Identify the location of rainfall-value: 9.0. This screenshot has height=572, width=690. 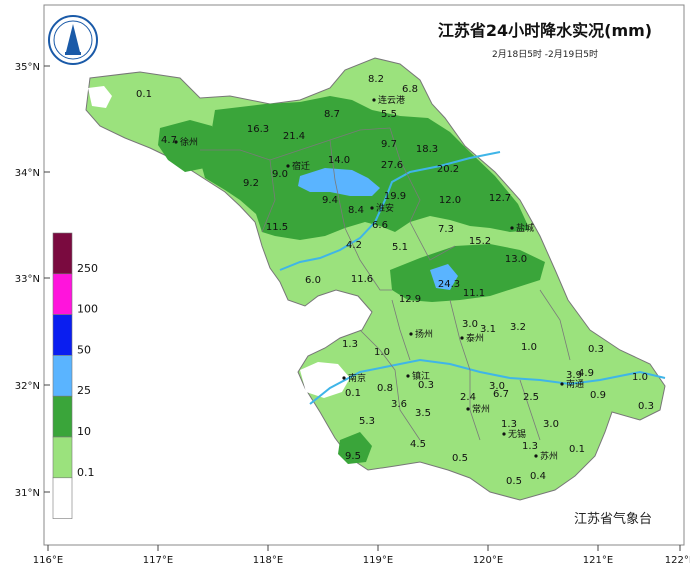
(280, 174).